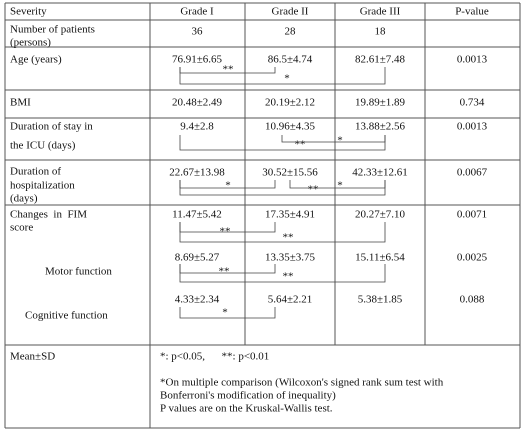 Image resolution: width=528 pixels, height=433 pixels. I want to click on row-label: Duration of, so click(35, 172).